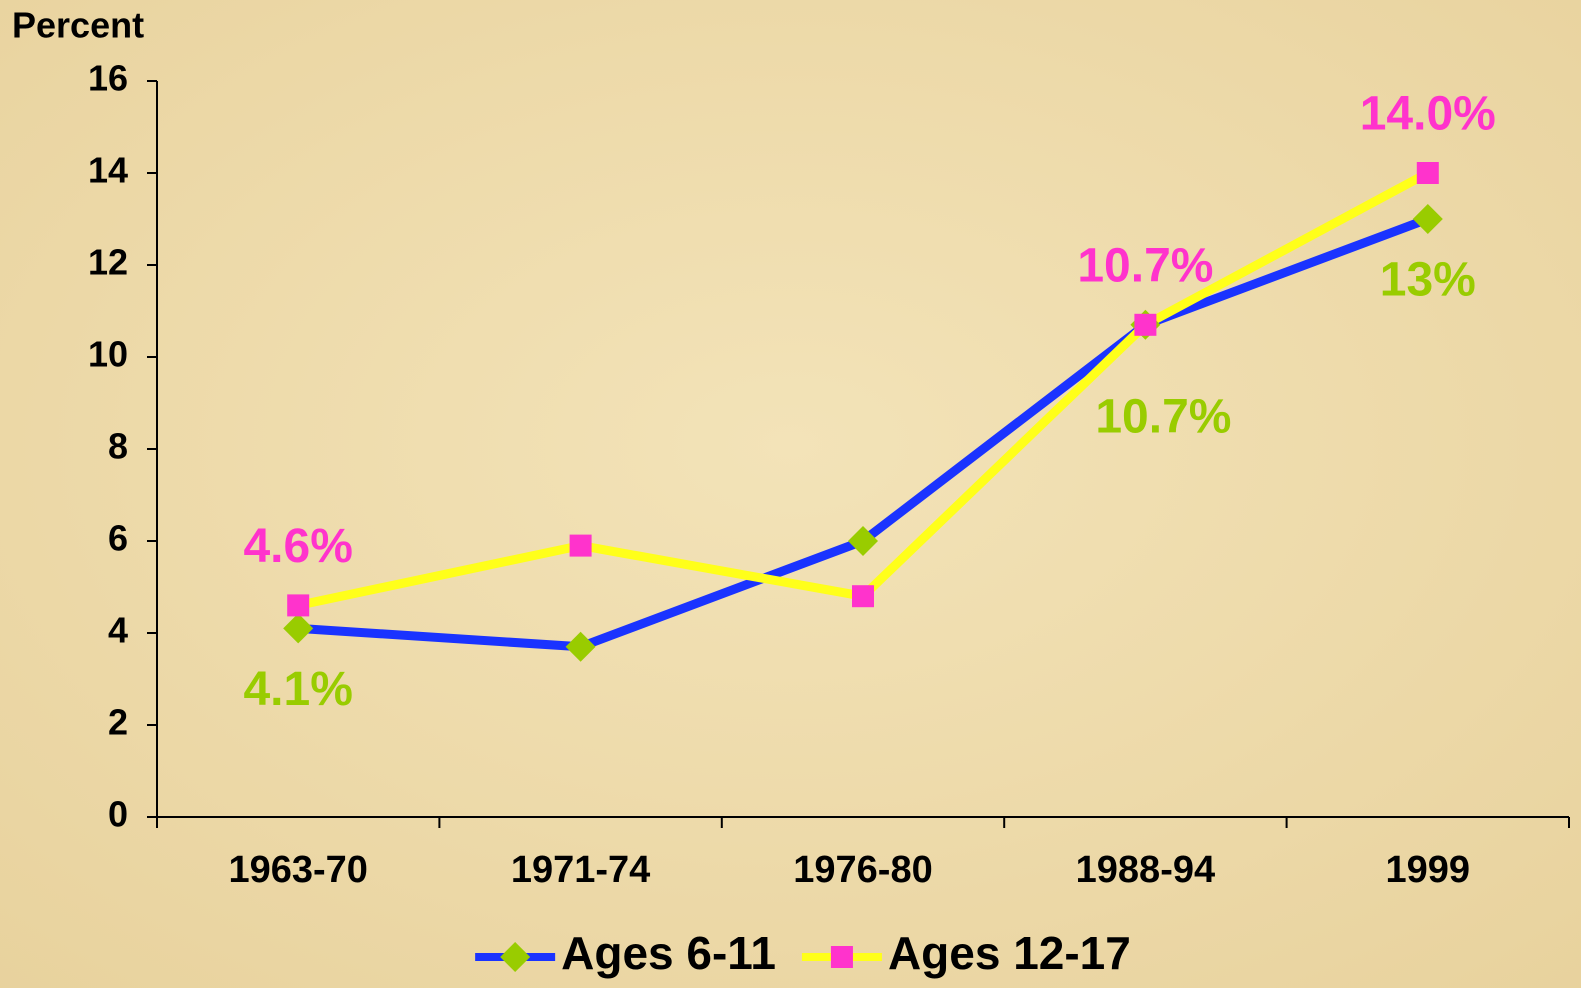 The height and width of the screenshot is (988, 1581). I want to click on x-tick-label: 1999, so click(1428, 870).